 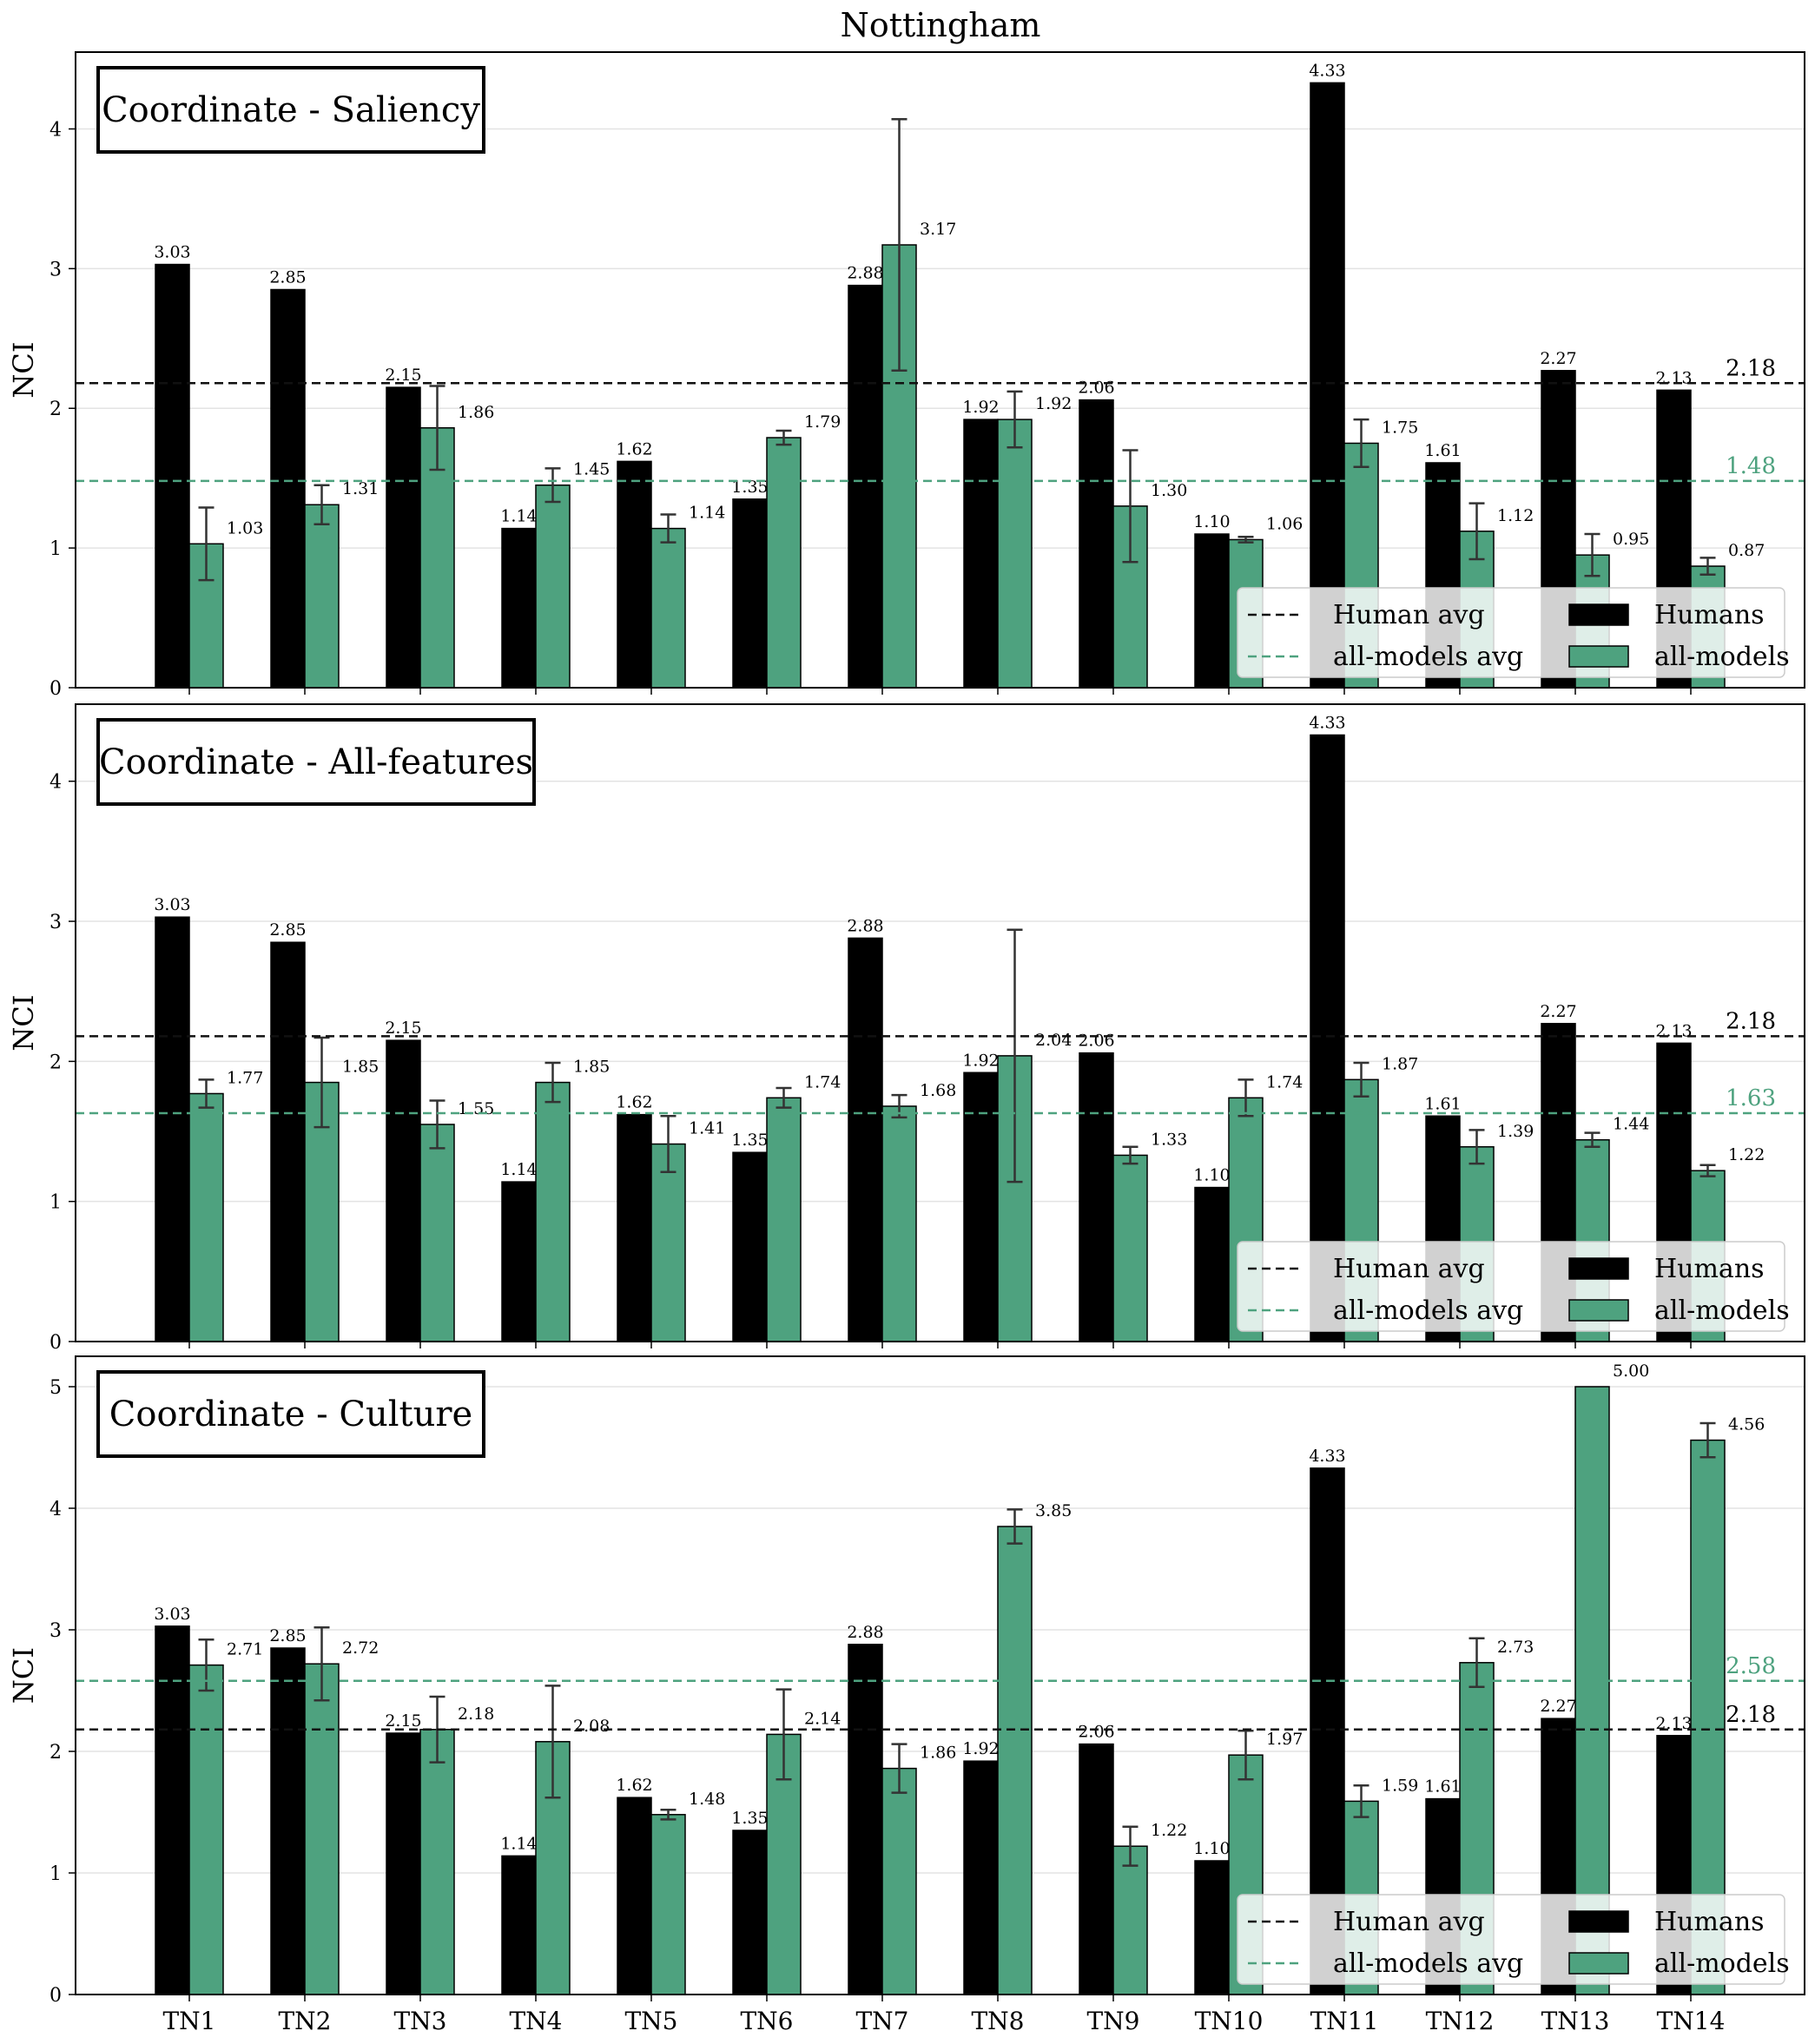 What do you see at coordinates (1285, 1739) in the screenshot?
I see `data-label-models: 1.97` at bounding box center [1285, 1739].